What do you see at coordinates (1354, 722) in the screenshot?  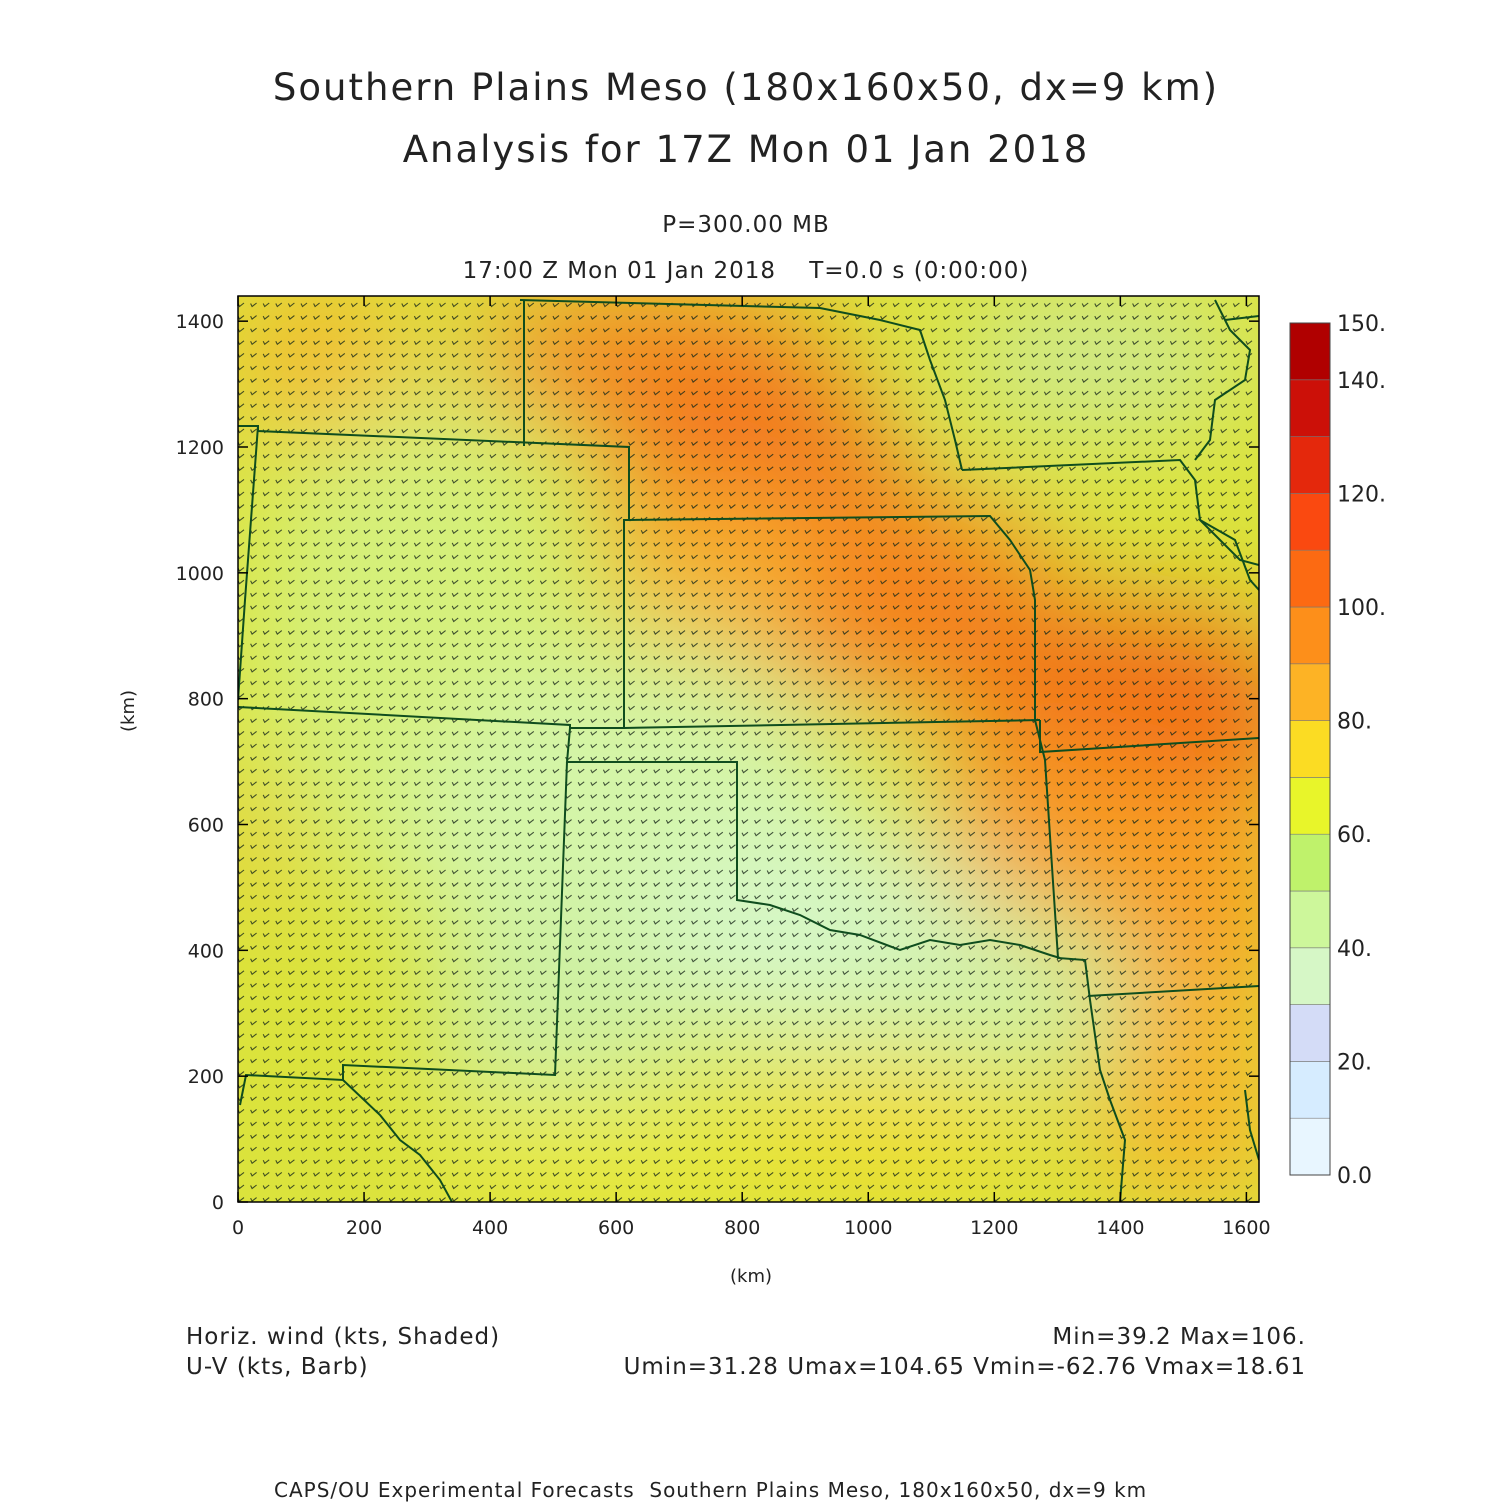 I see `colorbar-label: 80.` at bounding box center [1354, 722].